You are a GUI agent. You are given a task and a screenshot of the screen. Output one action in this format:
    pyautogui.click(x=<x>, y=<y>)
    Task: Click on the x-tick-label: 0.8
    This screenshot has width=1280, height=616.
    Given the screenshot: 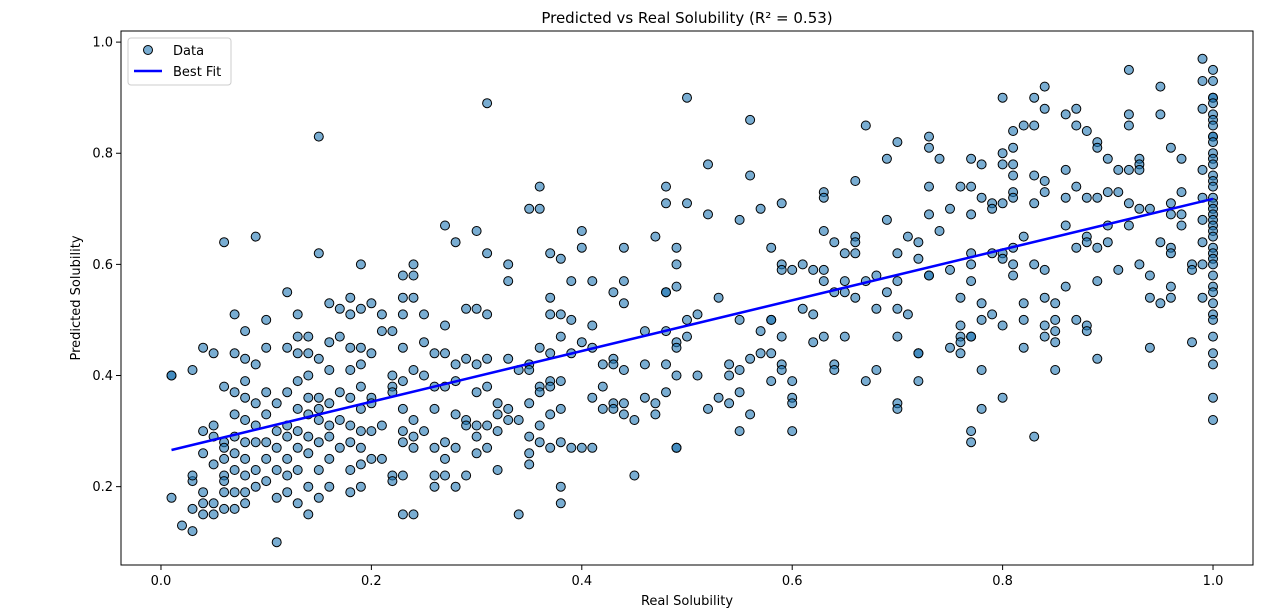 What is the action you would take?
    pyautogui.click(x=1002, y=581)
    